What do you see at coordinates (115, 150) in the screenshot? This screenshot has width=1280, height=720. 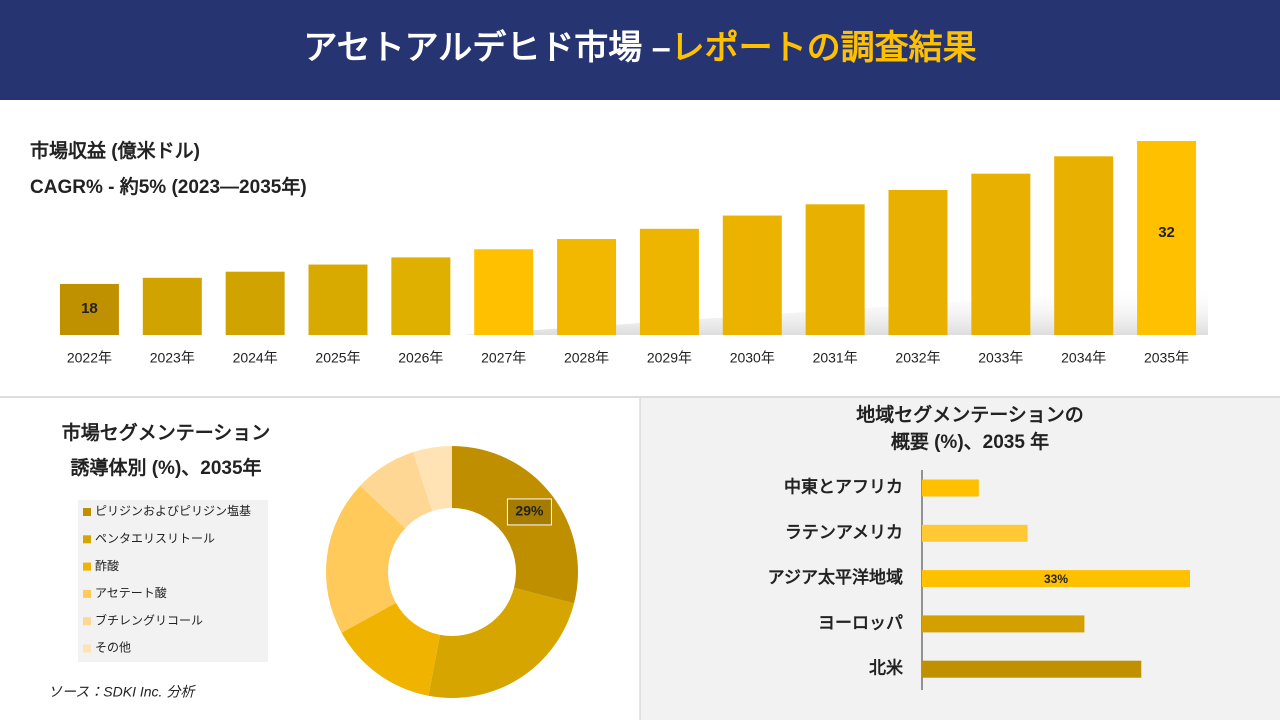 I see `chart-title: 市場収益 (億米ドル)` at bounding box center [115, 150].